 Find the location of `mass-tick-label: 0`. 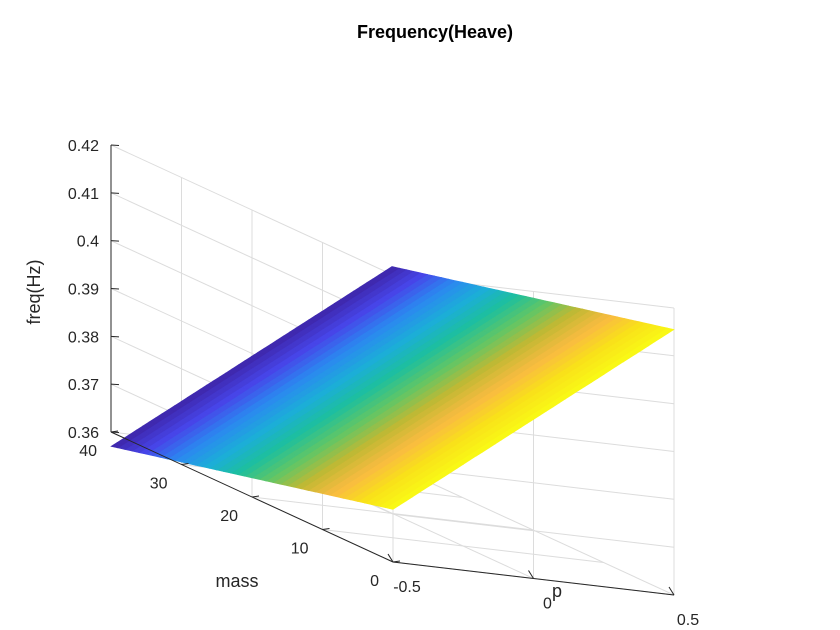

mass-tick-label: 0 is located at coordinates (374, 581).